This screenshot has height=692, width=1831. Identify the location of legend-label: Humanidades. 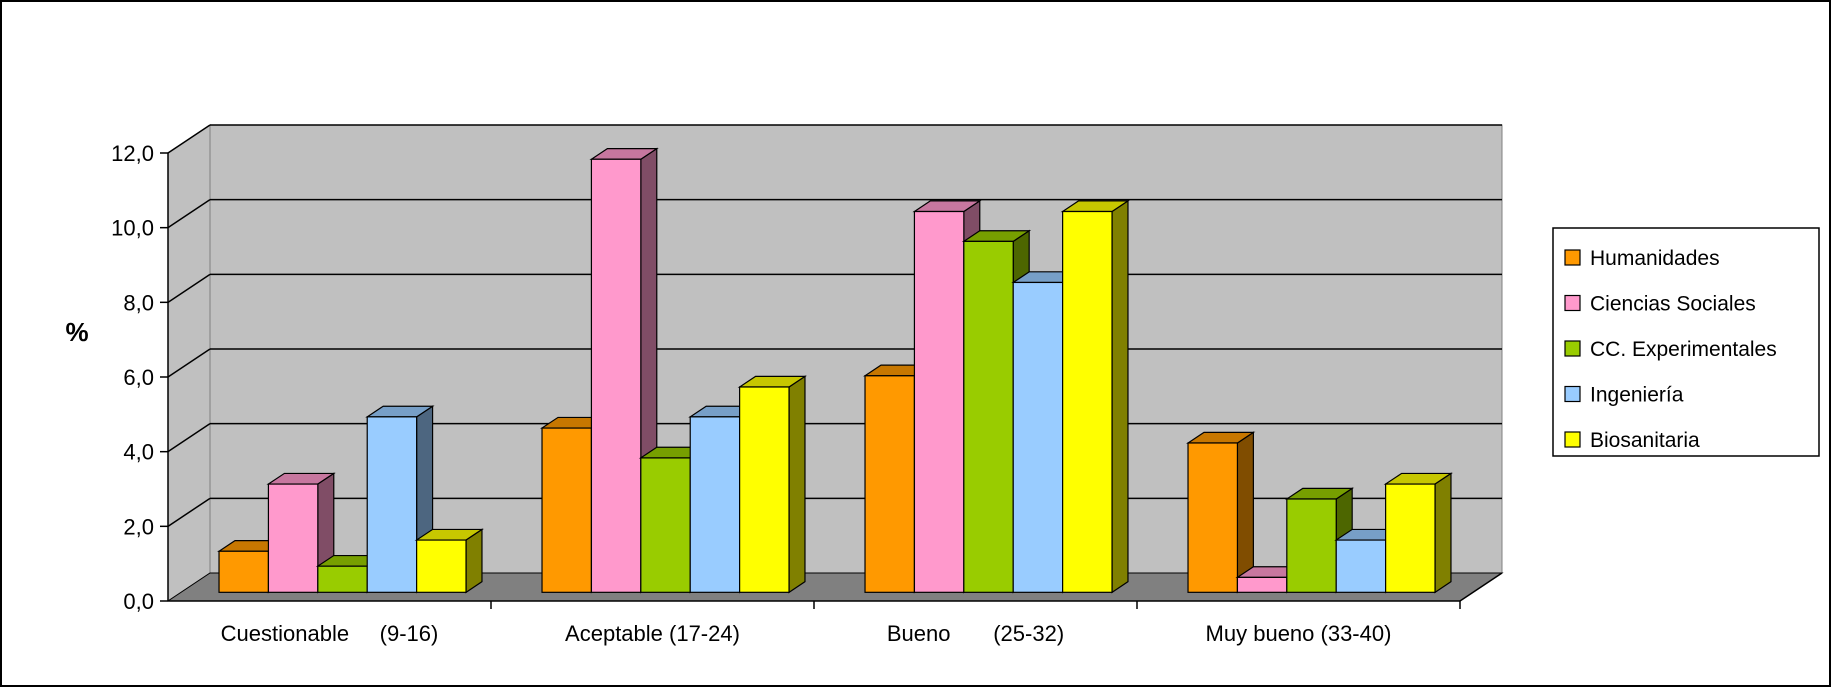
(1655, 258).